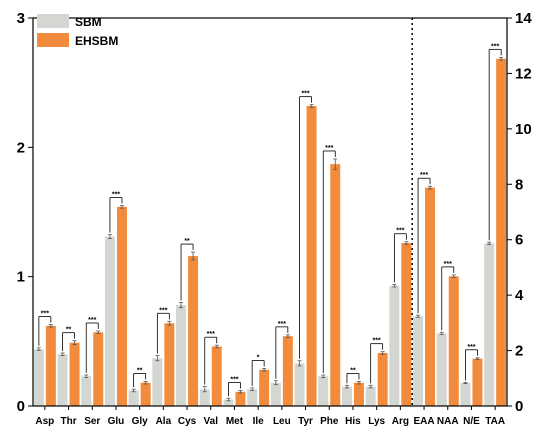 Image resolution: width=550 pixels, height=435 pixels. What do you see at coordinates (86, 376) in the screenshot?
I see `error-bar-sbm-ser` at bounding box center [86, 376].